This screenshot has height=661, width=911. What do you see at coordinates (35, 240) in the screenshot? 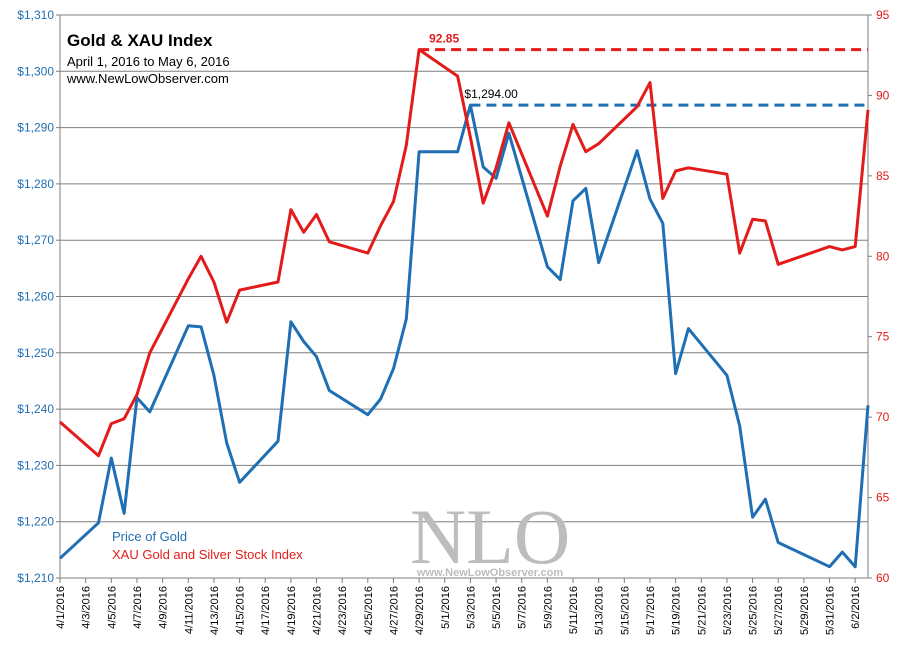
I see `y-left-tick-label: $1,270` at bounding box center [35, 240].